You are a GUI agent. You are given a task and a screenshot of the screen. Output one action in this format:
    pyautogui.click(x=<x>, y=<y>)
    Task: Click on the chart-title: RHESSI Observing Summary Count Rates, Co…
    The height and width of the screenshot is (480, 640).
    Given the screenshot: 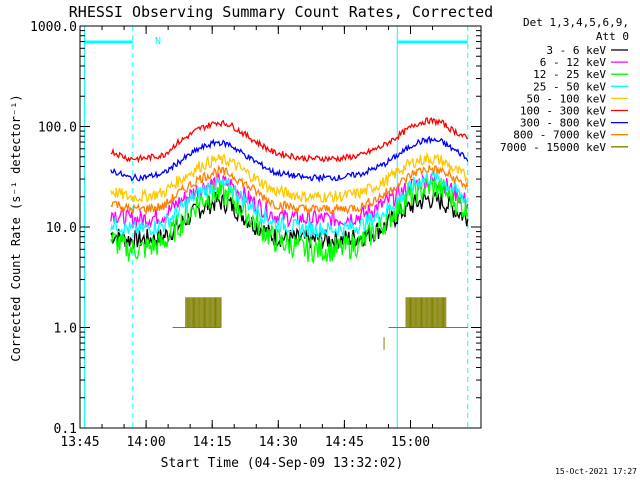 What is the action you would take?
    pyautogui.click(x=281, y=12)
    